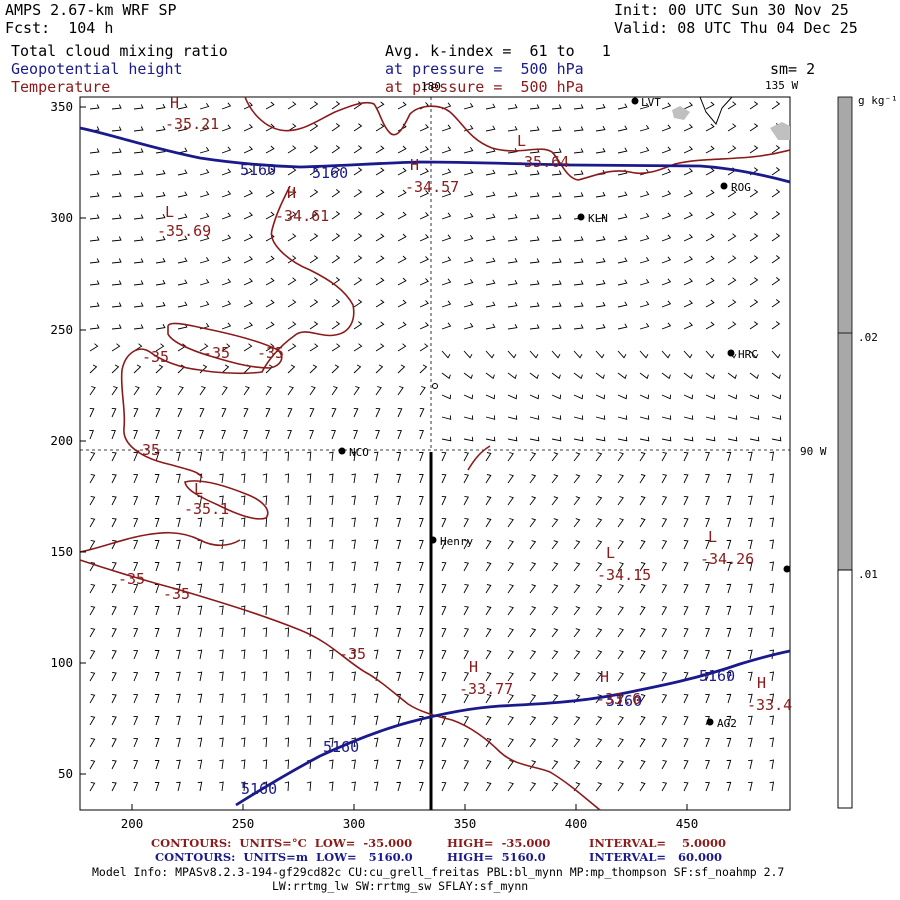 The height and width of the screenshot is (900, 900). I want to click on pole-marker, so click(435, 386).